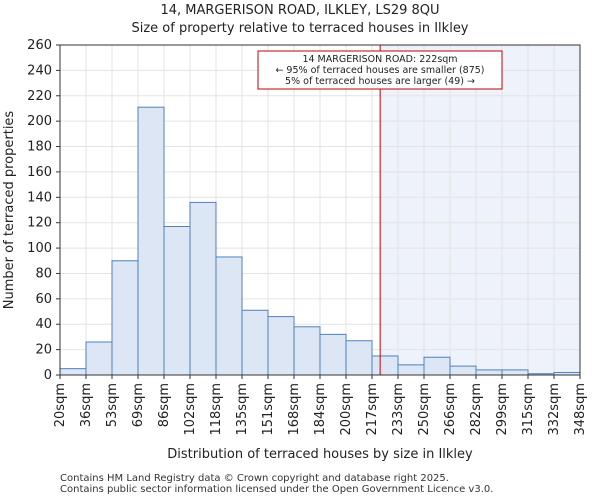  I want to click on x-tick-label: 118sqm, so click(216, 409).